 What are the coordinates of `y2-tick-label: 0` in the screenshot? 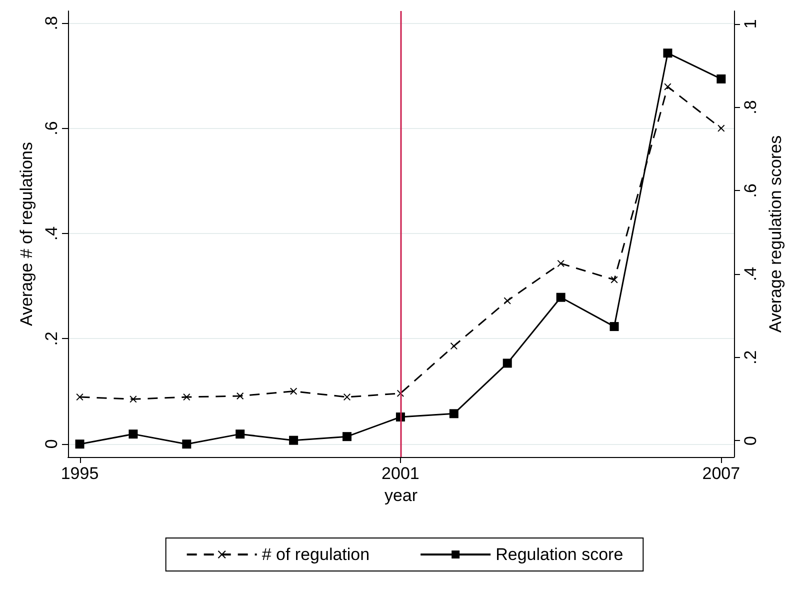 It's located at (750, 441).